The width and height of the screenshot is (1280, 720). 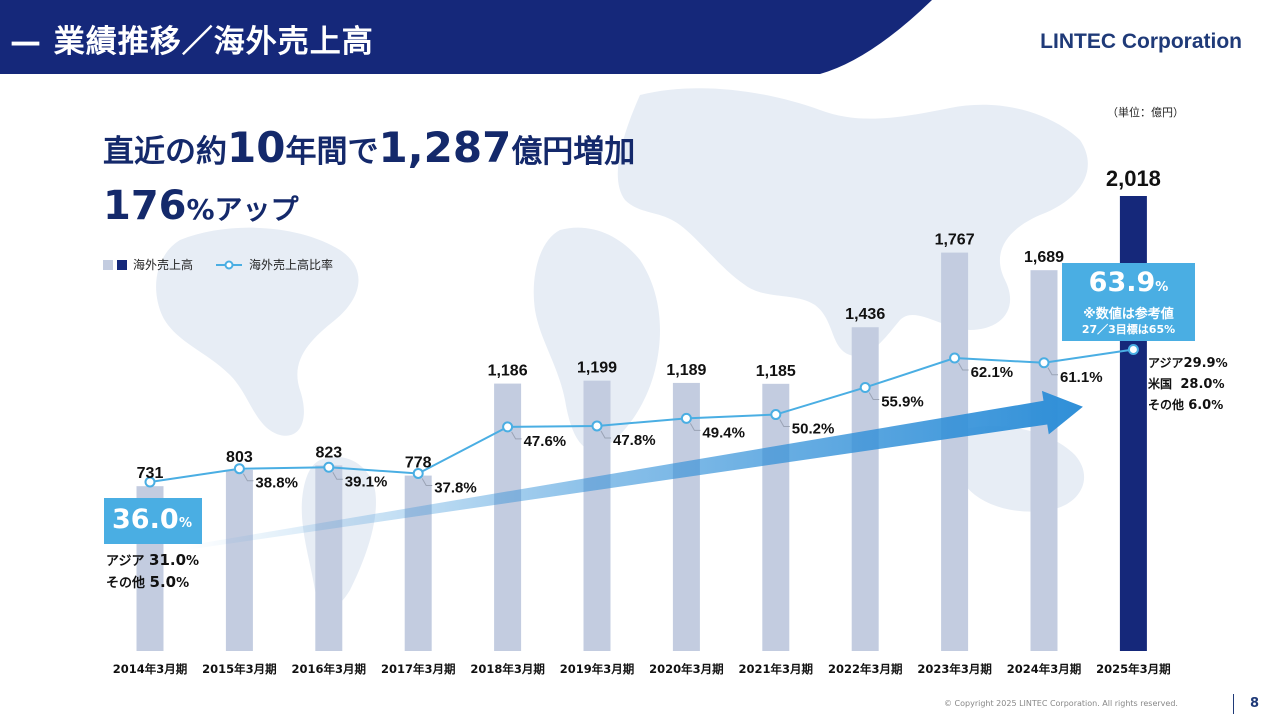 What do you see at coordinates (455, 487) in the screenshot?
I see `ratio-value-label: 37.8%` at bounding box center [455, 487].